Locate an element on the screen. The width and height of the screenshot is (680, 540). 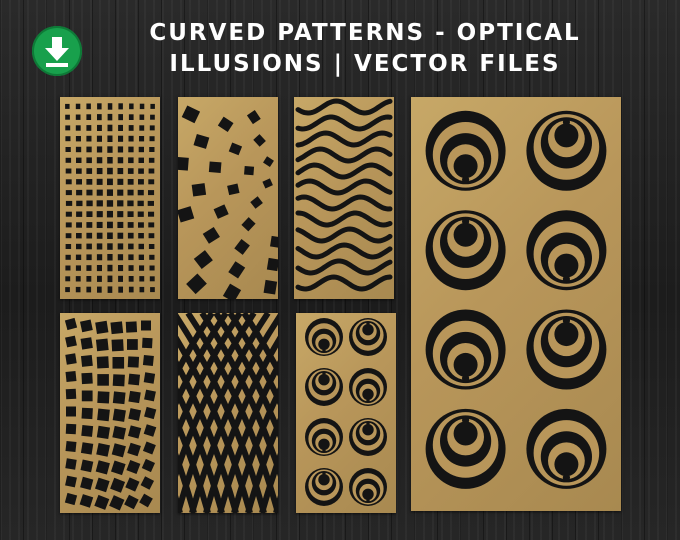
concentric-arcs-small-panel is located at coordinates (346, 413).